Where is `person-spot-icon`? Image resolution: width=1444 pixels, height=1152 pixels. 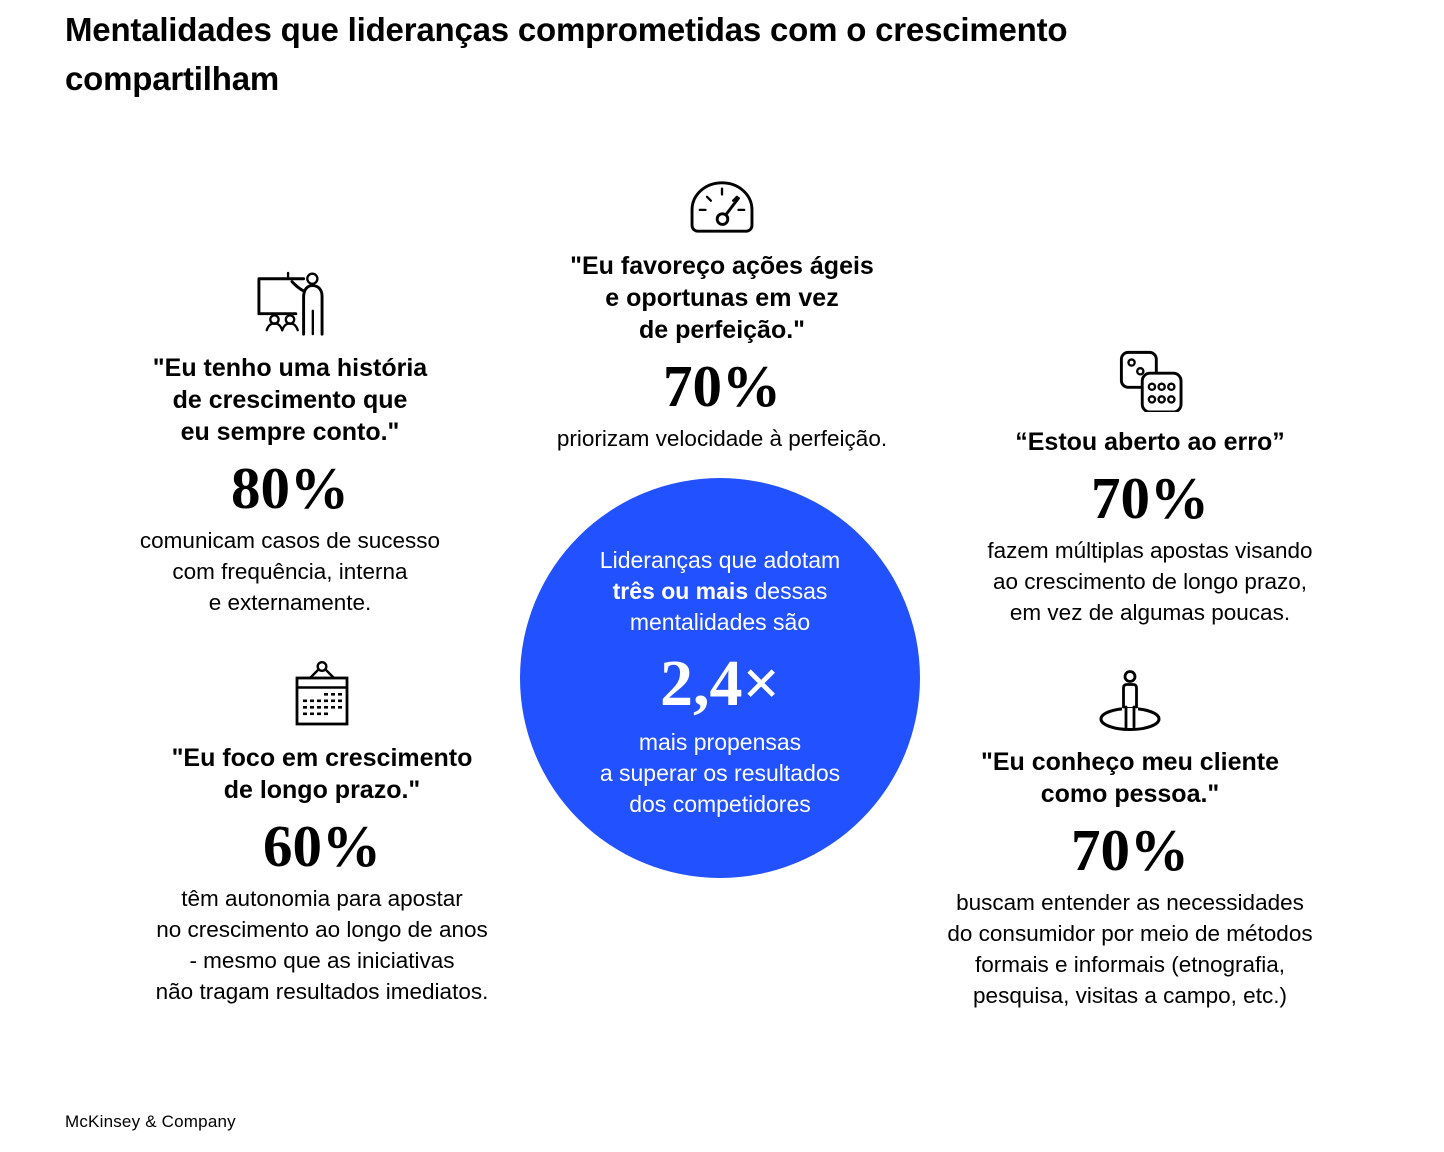
person-spot-icon is located at coordinates (1130, 697).